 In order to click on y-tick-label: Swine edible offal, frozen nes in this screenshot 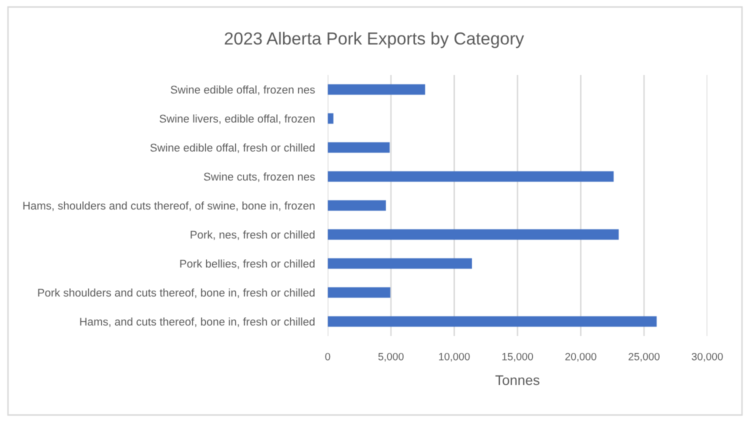, I will do `click(242, 90)`.